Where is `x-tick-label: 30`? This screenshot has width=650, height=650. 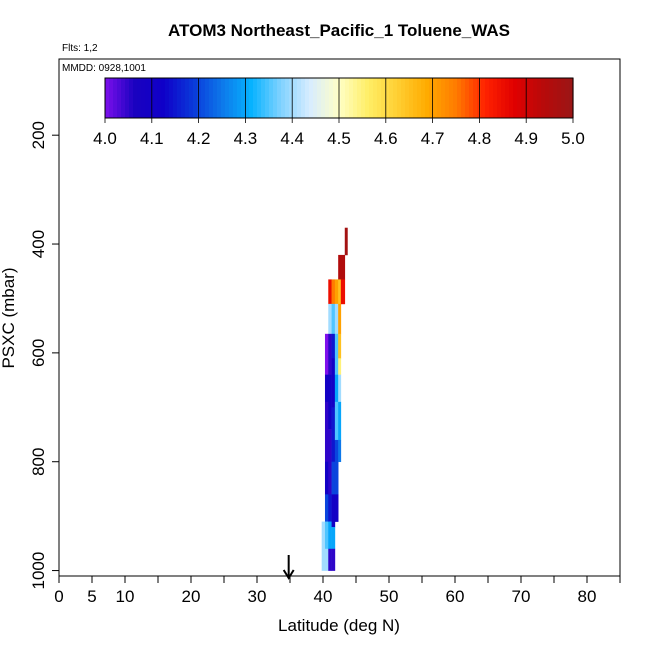 x-tick-label: 30 is located at coordinates (257, 596).